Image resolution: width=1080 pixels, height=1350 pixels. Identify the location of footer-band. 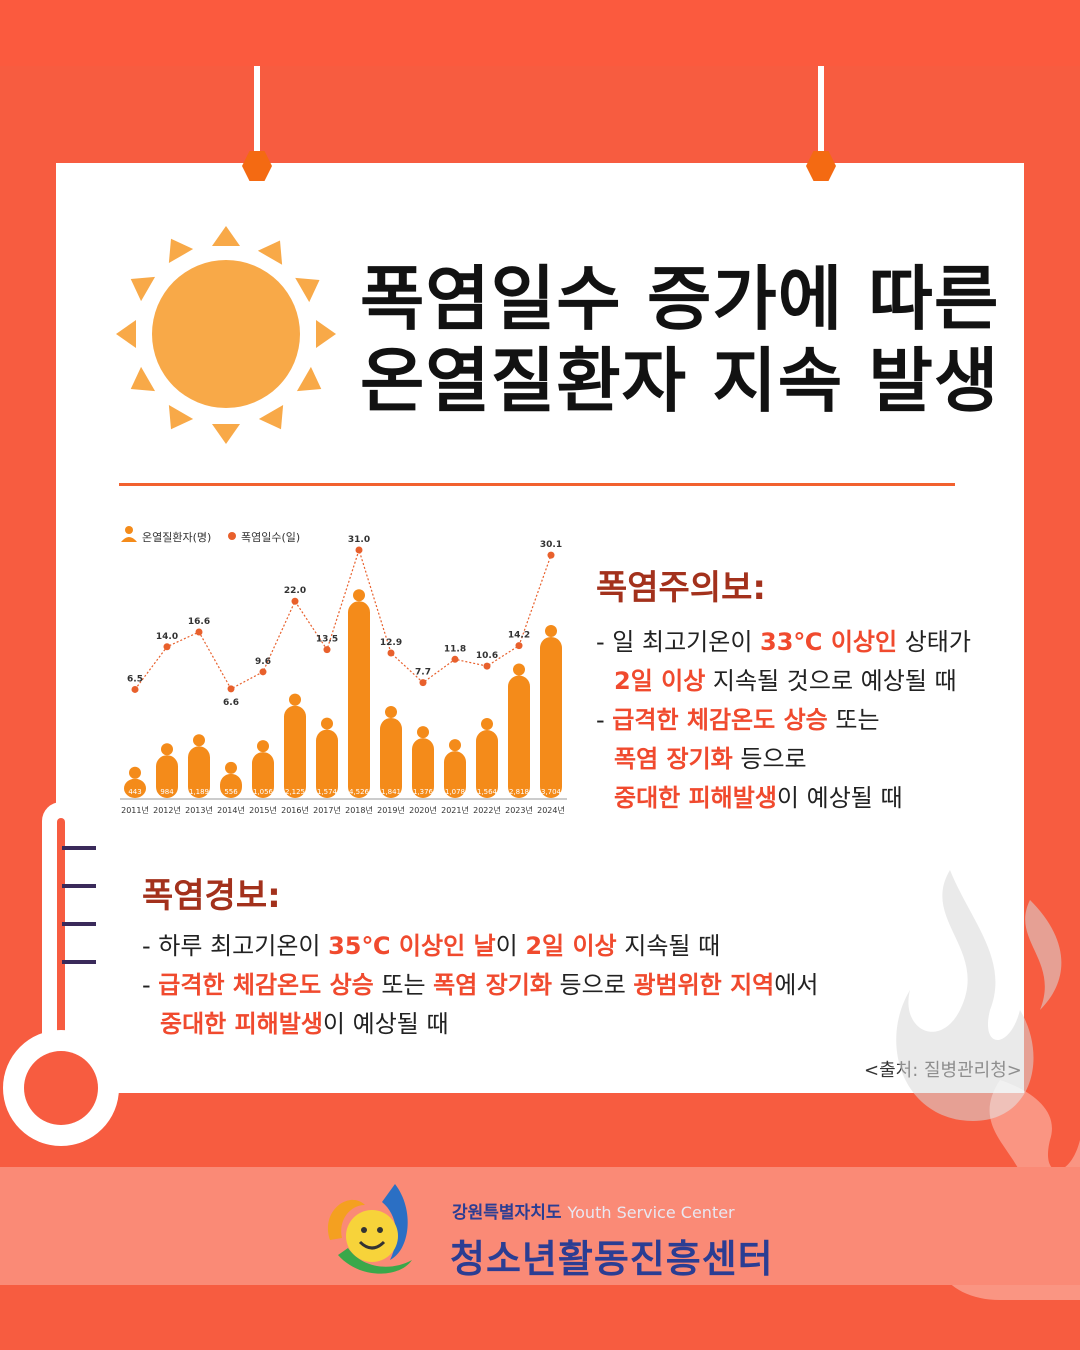
(540, 1226).